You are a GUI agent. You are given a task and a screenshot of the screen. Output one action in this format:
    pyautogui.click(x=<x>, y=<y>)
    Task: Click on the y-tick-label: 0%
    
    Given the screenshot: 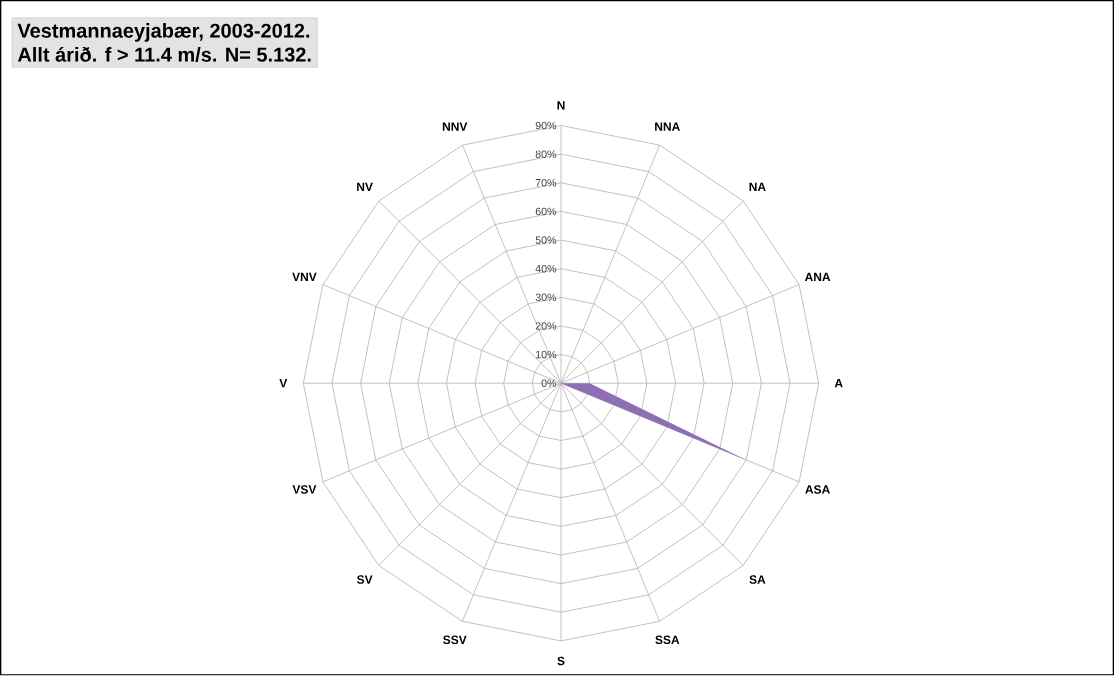 What is the action you would take?
    pyautogui.click(x=549, y=383)
    